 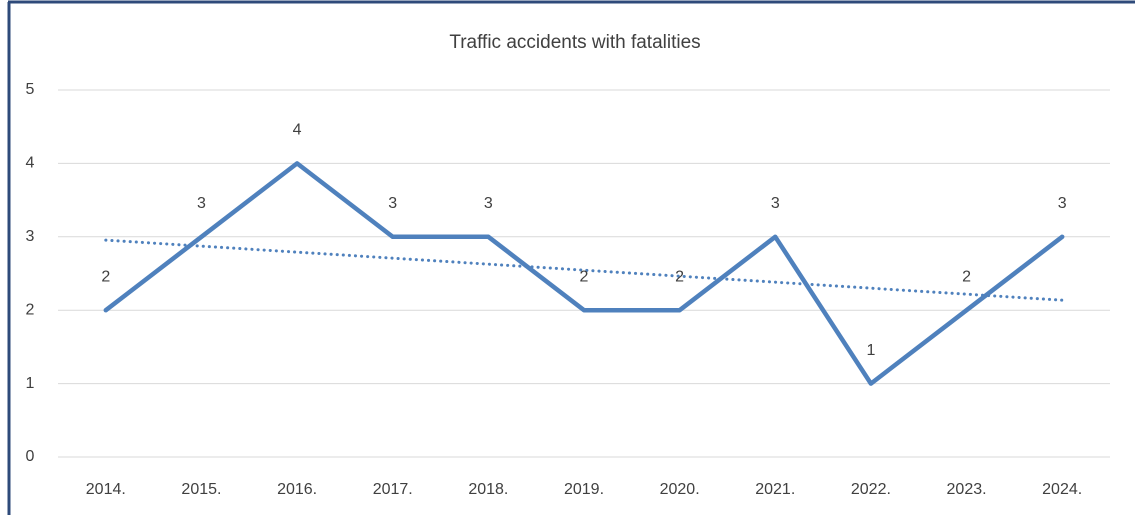 What do you see at coordinates (574, 42) in the screenshot?
I see `chart-title: Traffic accidents with fatalities` at bounding box center [574, 42].